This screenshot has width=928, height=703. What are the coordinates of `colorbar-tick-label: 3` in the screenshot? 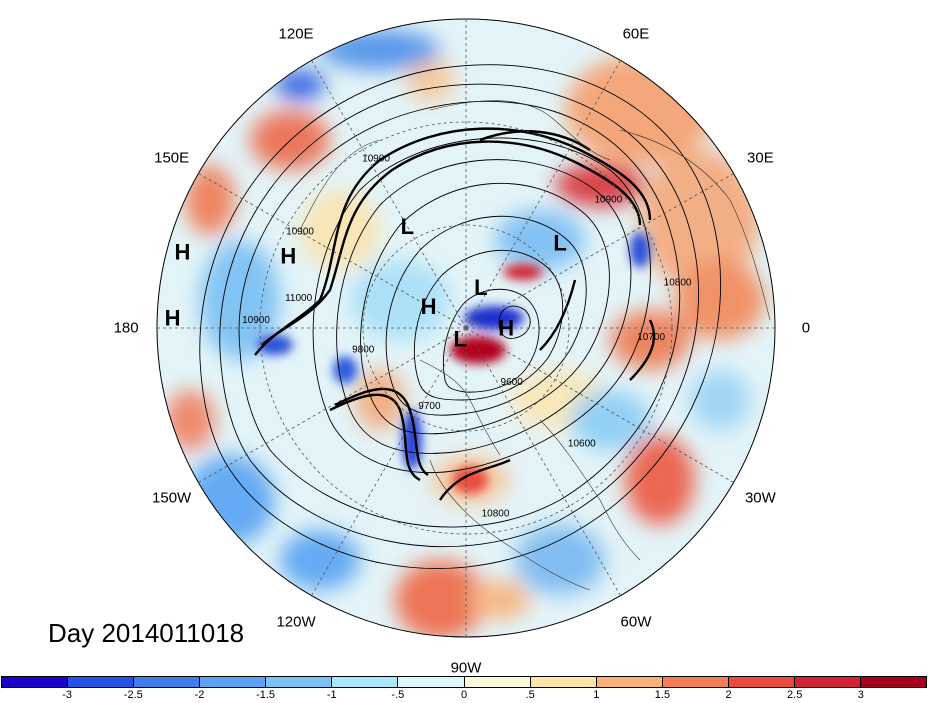 It's located at (860, 695).